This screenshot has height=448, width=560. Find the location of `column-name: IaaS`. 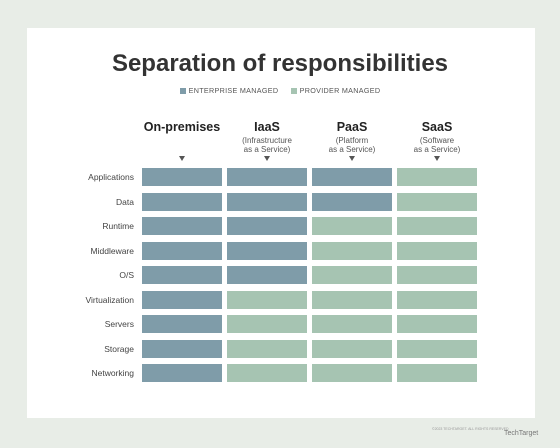

column-name: IaaS is located at coordinates (267, 127).